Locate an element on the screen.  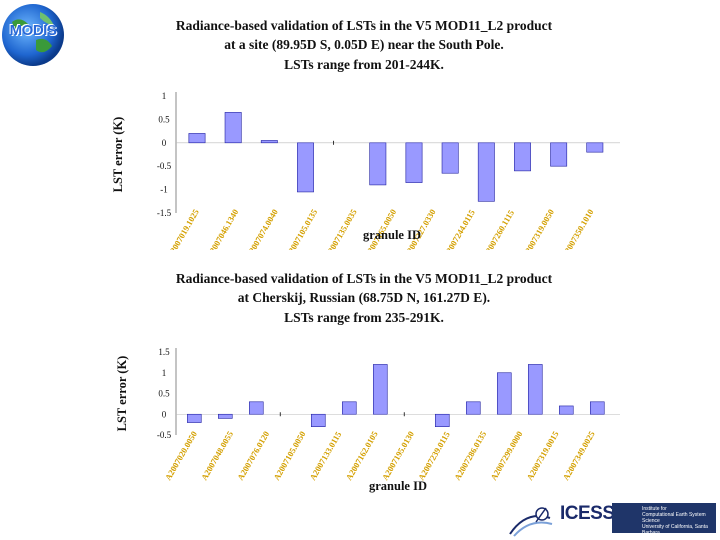
y-tick-label: -1.5 is located at coordinates (164, 213).